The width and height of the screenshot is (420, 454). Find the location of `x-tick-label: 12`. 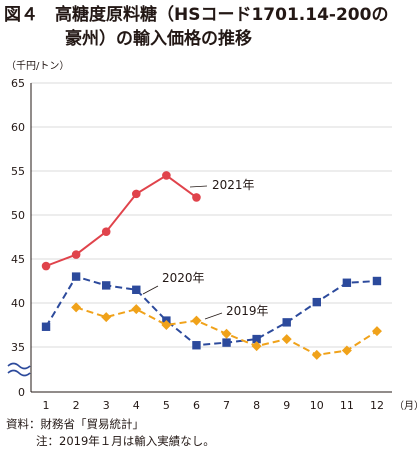

x-tick-label: 12 is located at coordinates (377, 405).